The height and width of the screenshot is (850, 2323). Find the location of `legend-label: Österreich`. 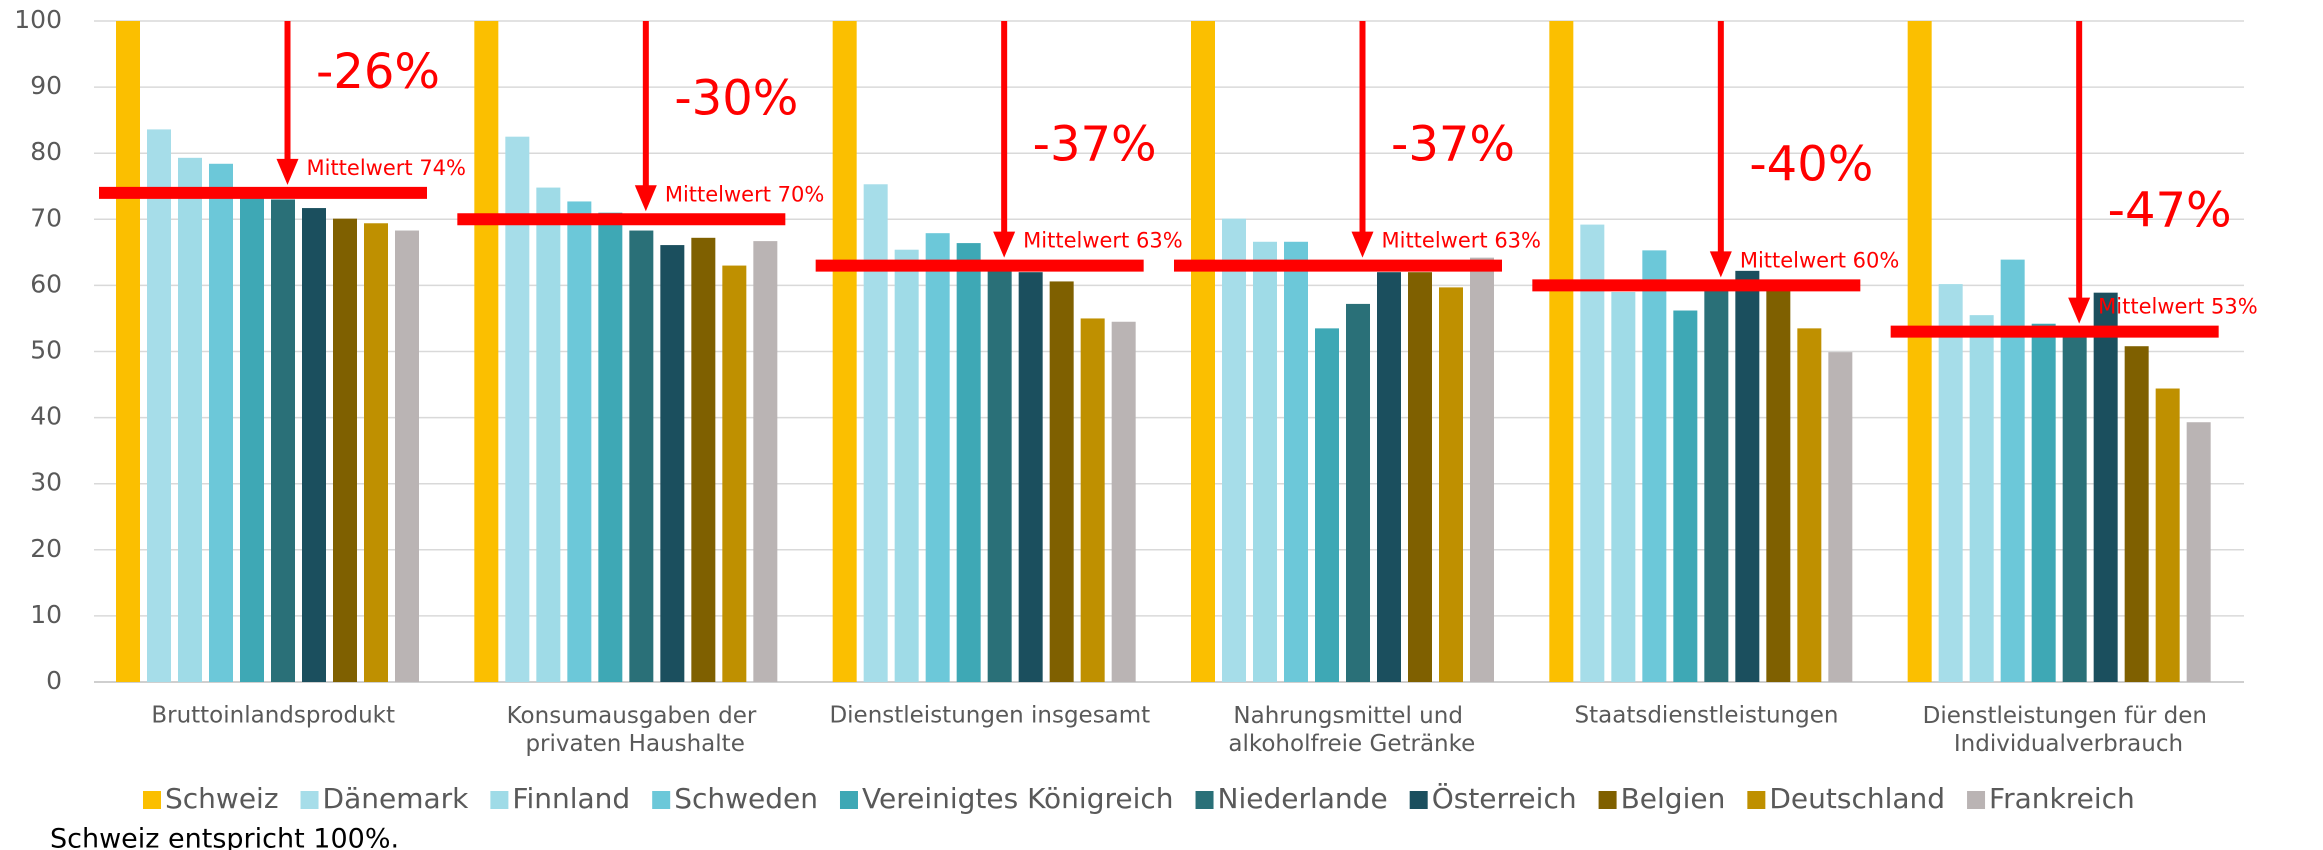

legend-label: Österreich is located at coordinates (1504, 798).